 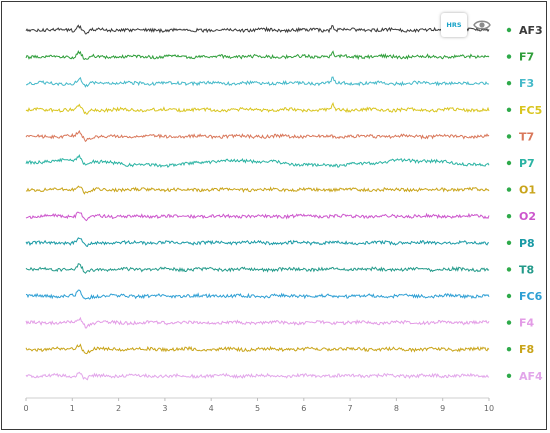 I want to click on x-axis: 0 1 2 3 4 5 6 7 8 9 10, so click(x=258, y=405).